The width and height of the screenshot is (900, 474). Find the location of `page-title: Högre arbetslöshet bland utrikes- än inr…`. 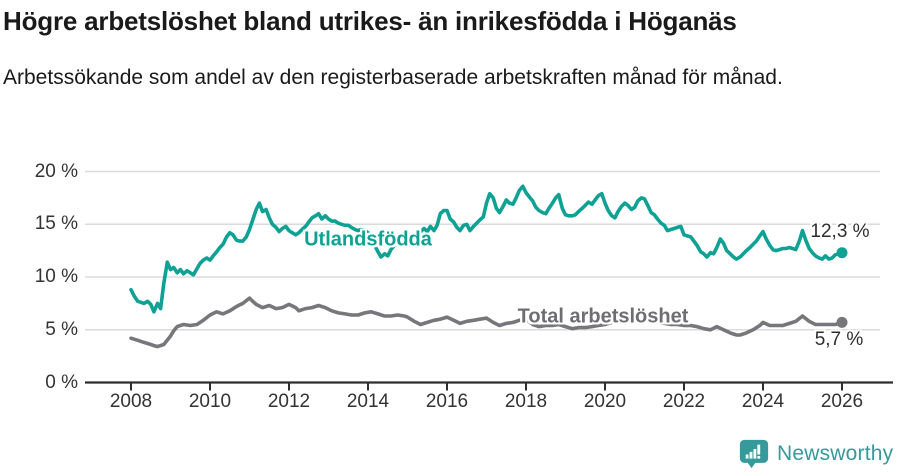

page-title: Högre arbetslöshet bland utrikes- än inr… is located at coordinates (370, 21).